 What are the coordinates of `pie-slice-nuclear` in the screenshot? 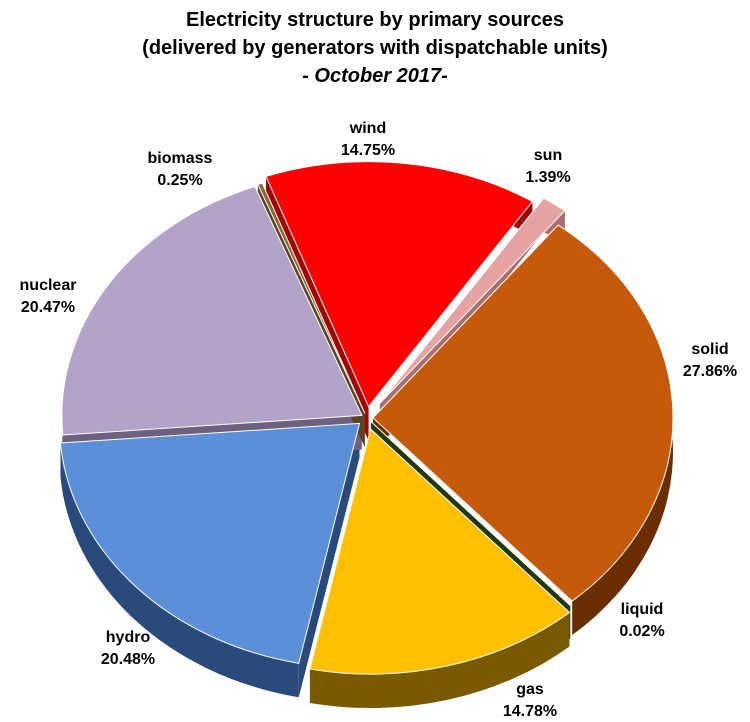 It's located at (212, 310).